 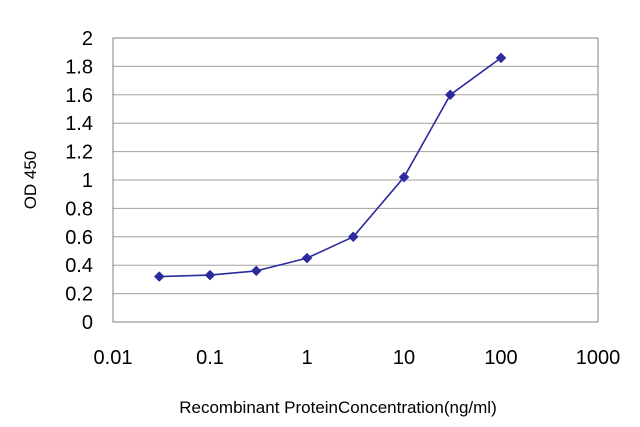 I want to click on y-axis-tick-labels: 0 0.2 0.4 0.6 0.8 1 1.2 1.4 1.6 1.8 2, so click(x=79, y=181).